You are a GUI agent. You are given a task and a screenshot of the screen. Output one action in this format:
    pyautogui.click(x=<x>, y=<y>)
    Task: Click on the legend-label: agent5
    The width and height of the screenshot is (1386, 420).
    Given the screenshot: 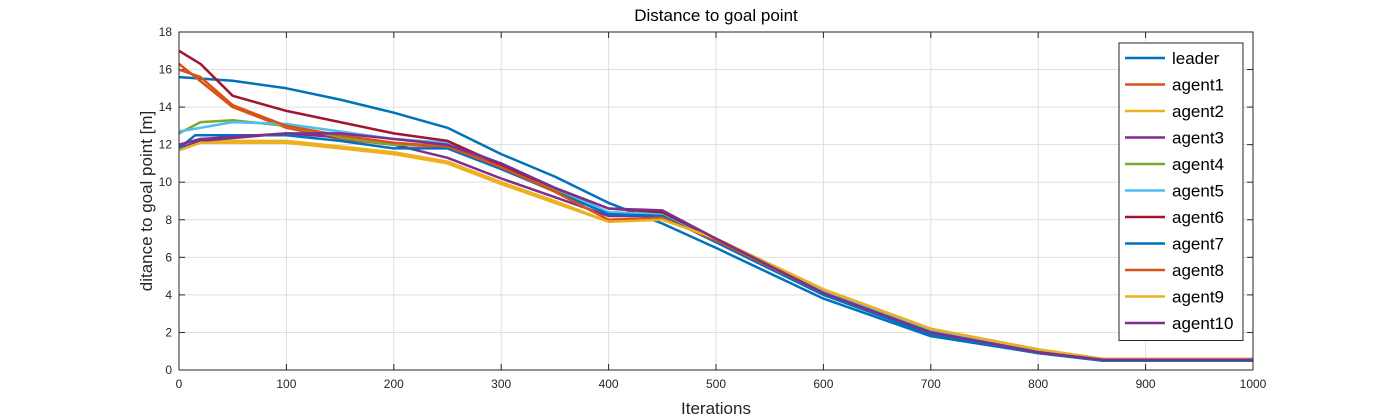 What is the action you would take?
    pyautogui.click(x=1198, y=191)
    